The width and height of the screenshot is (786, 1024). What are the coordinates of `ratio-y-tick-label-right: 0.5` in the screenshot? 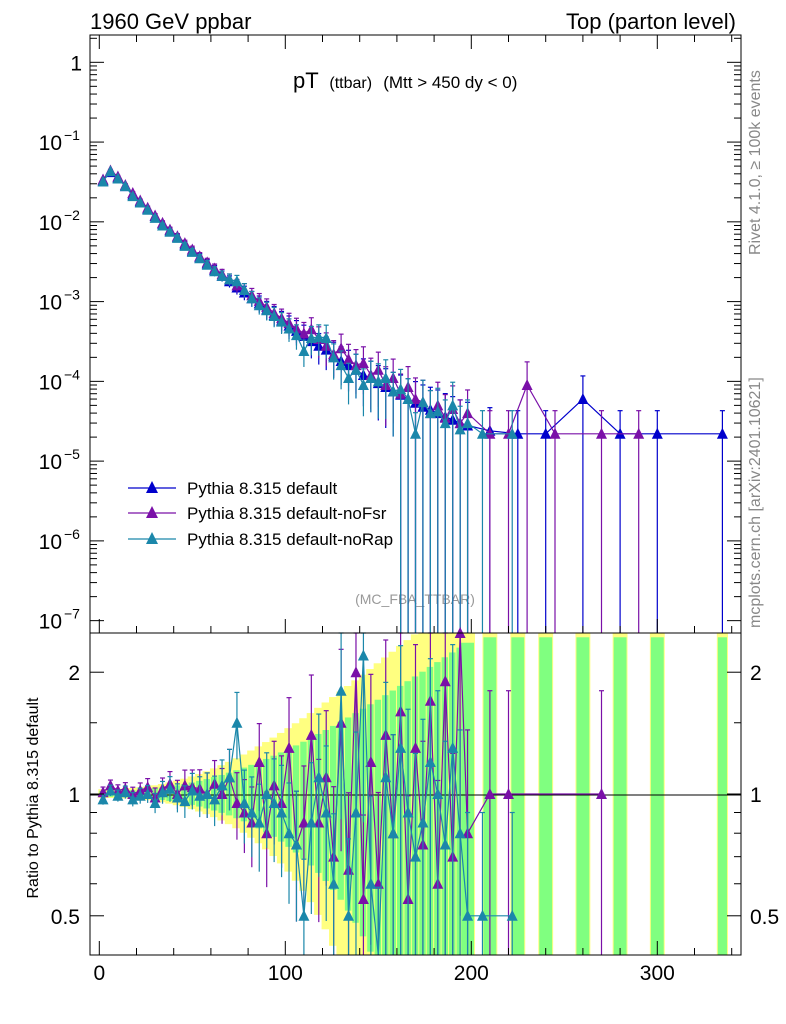 It's located at (764, 917).